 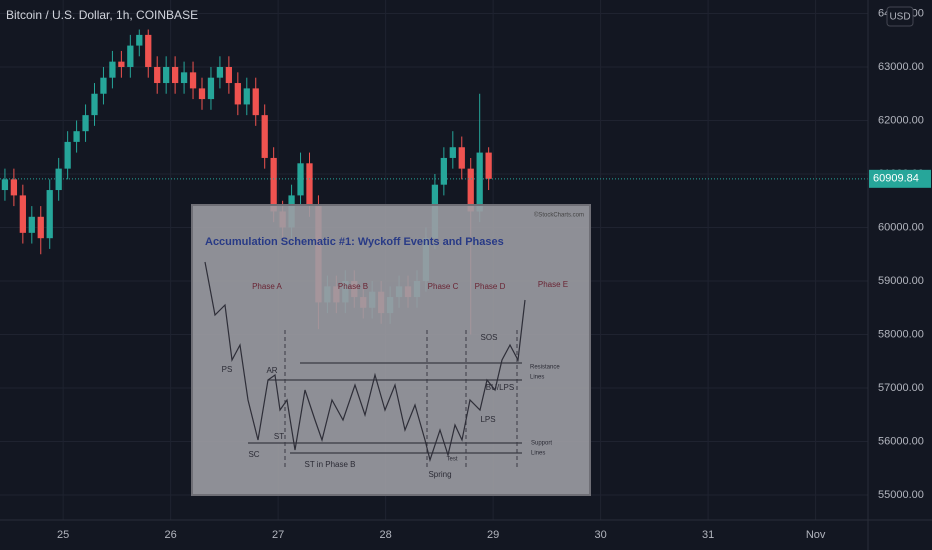 I want to click on x-tick-label: 26, so click(x=171, y=535).